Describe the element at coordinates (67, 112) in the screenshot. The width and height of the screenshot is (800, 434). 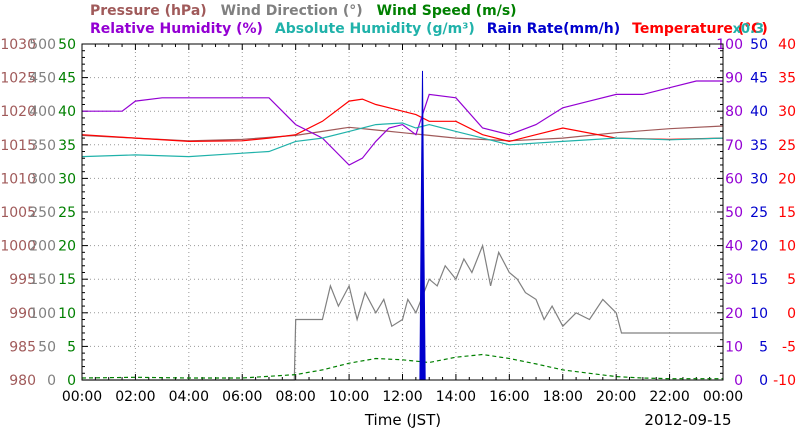
I see `wind-speed-tick-label: 40` at that location.